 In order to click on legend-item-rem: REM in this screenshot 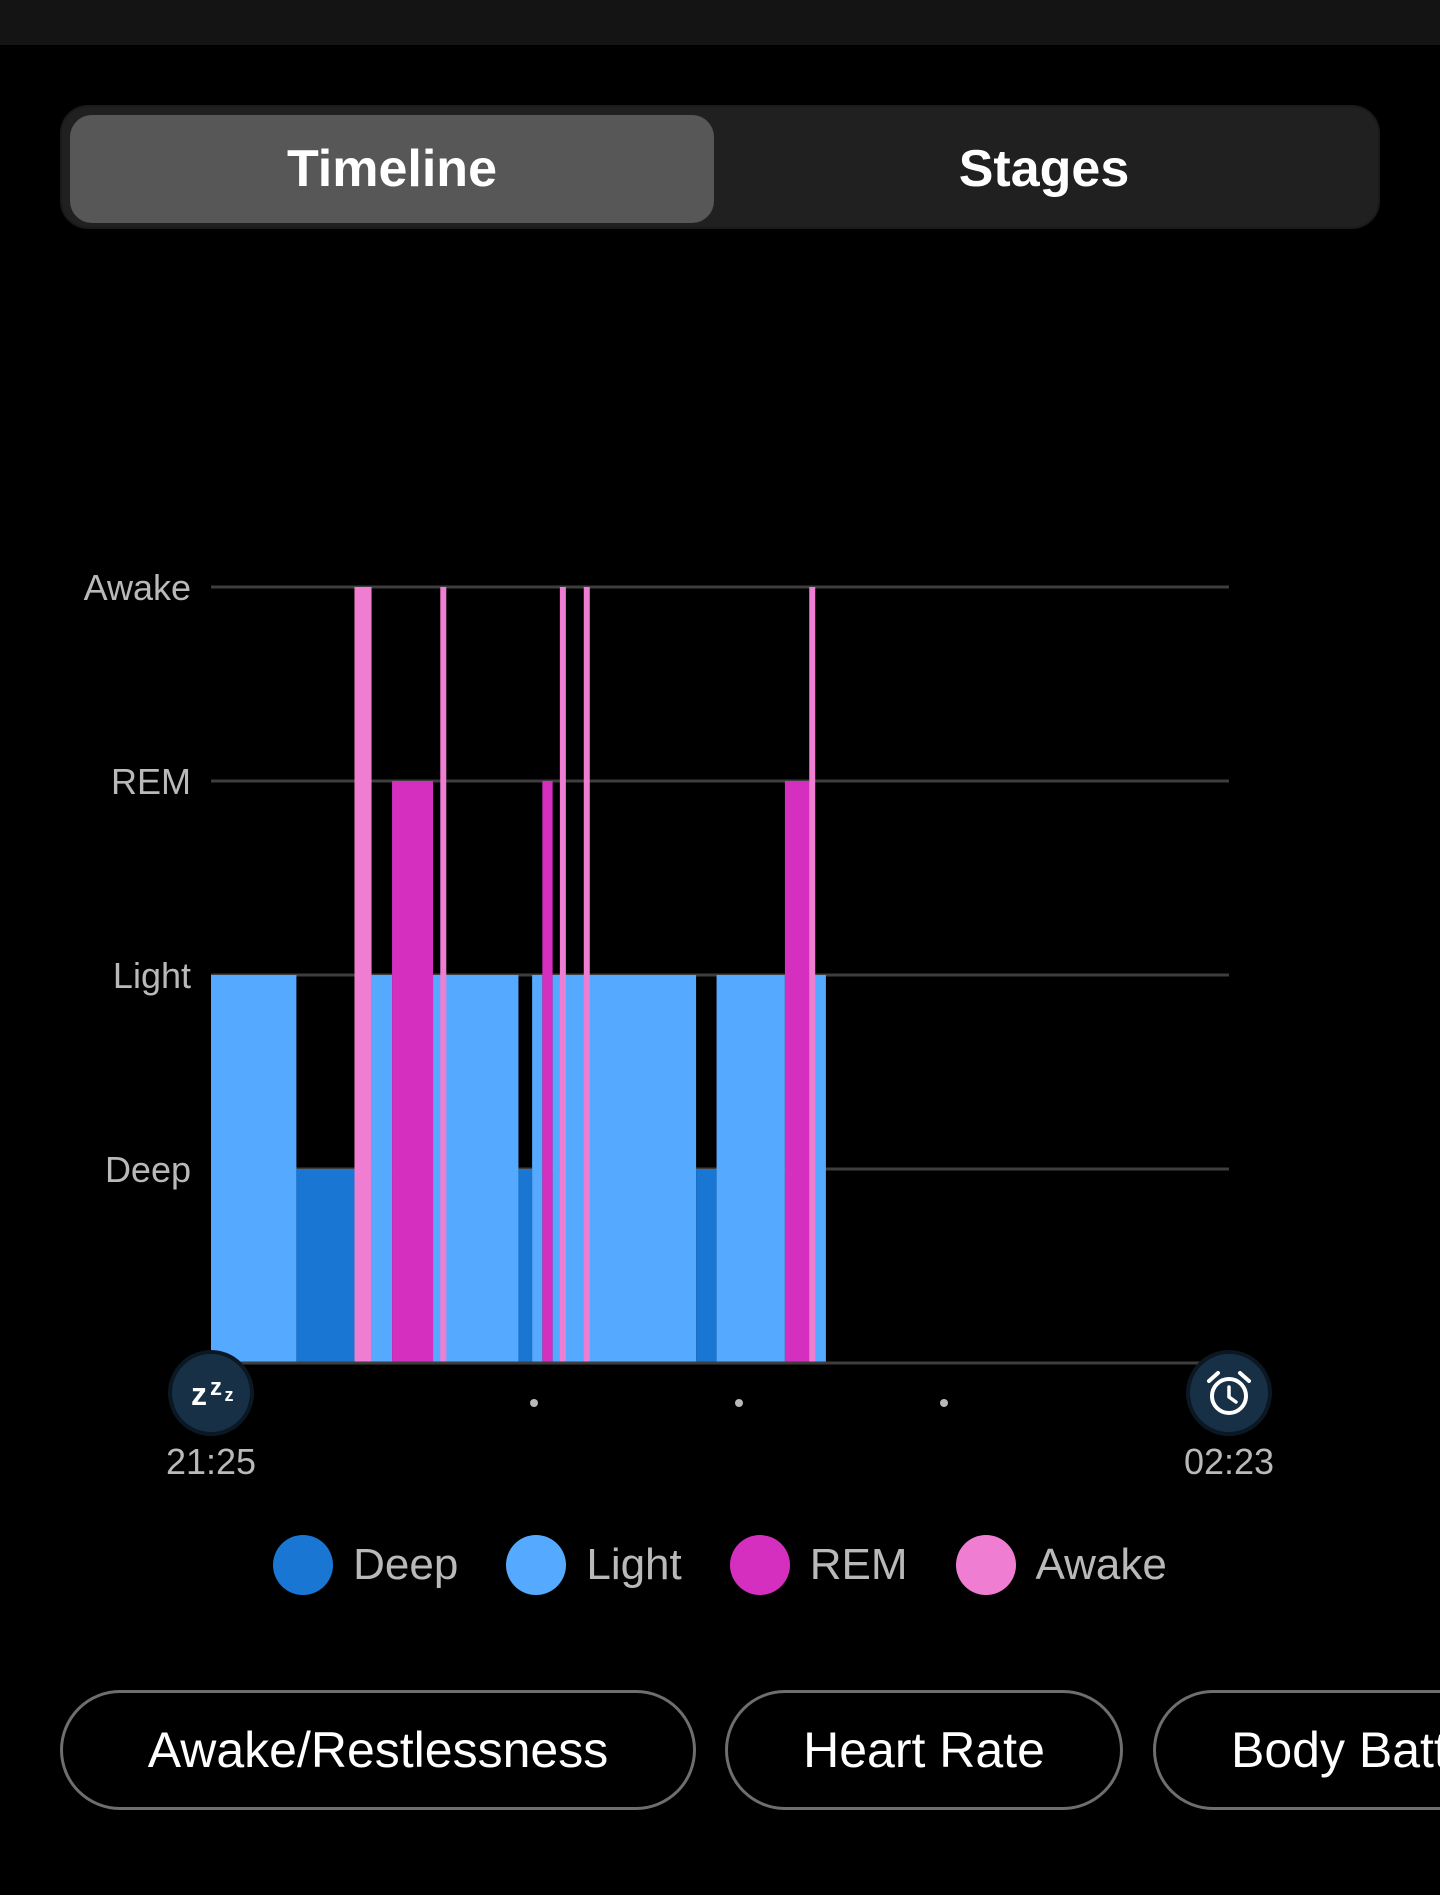, I will do `click(818, 1565)`.